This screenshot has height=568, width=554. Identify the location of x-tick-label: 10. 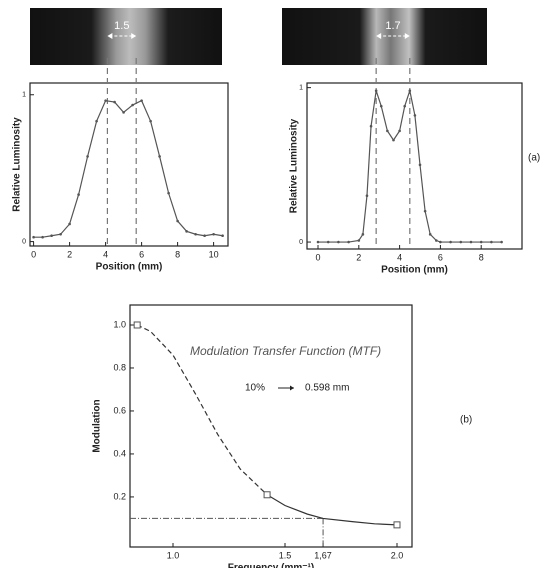
(214, 254).